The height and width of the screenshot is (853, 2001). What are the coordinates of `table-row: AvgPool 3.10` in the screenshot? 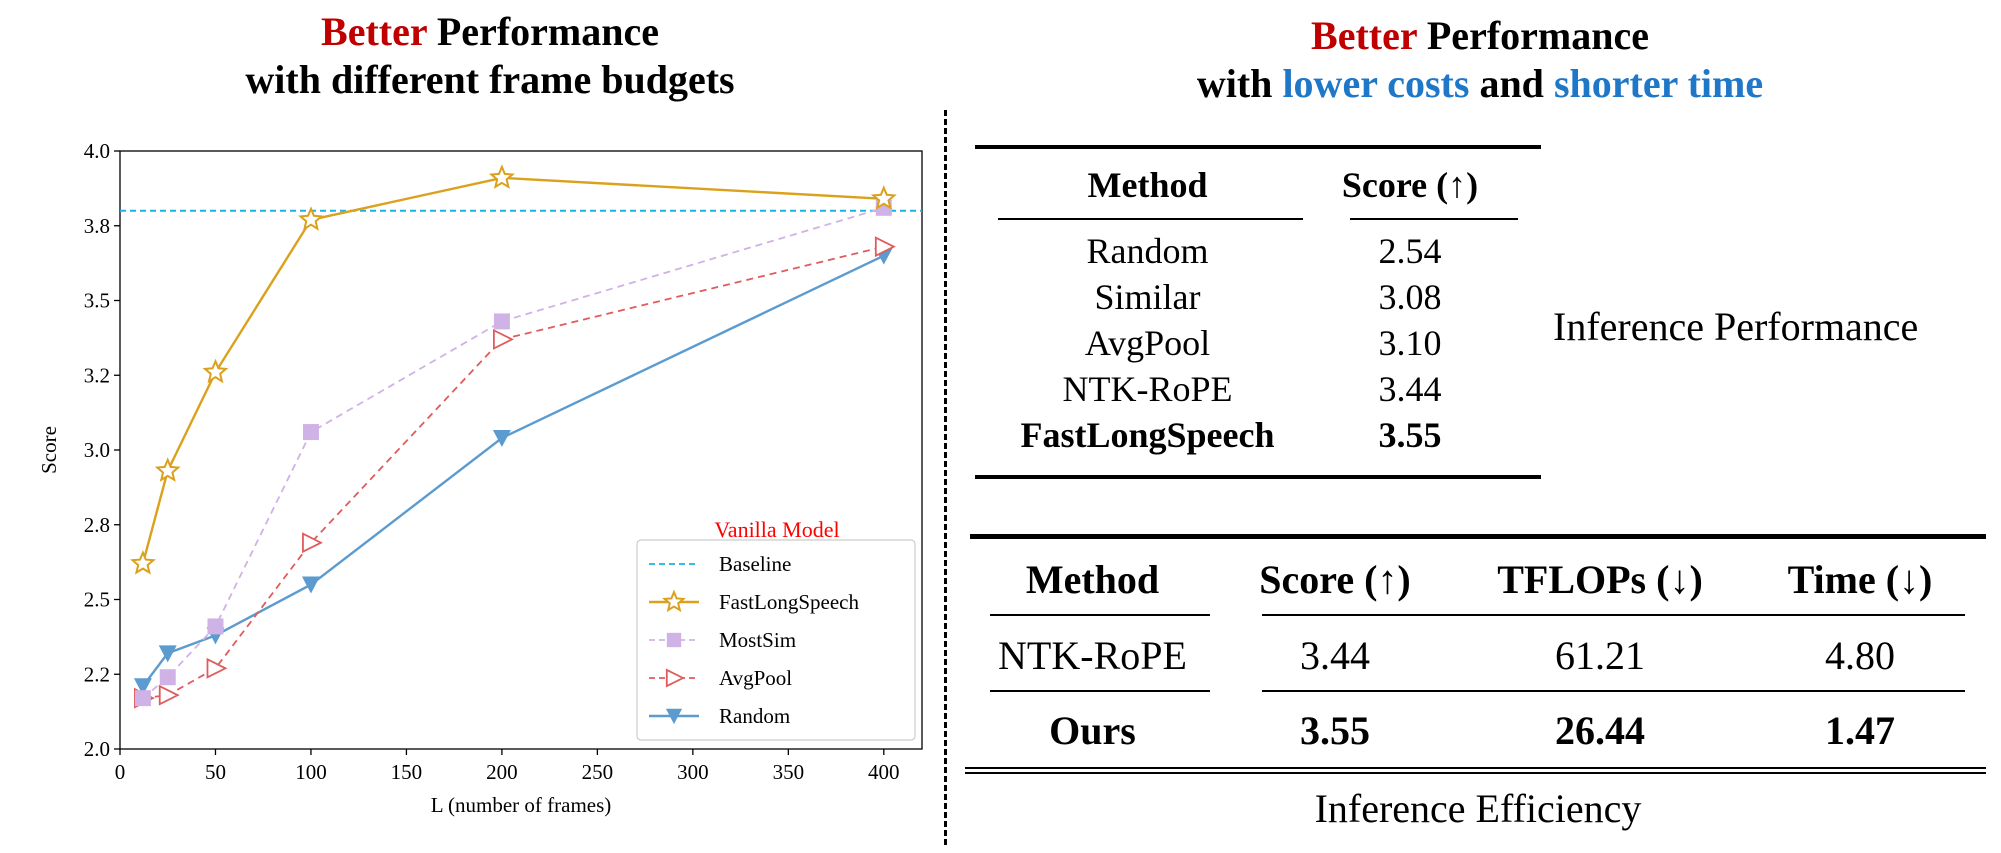 It's located at (1258, 343).